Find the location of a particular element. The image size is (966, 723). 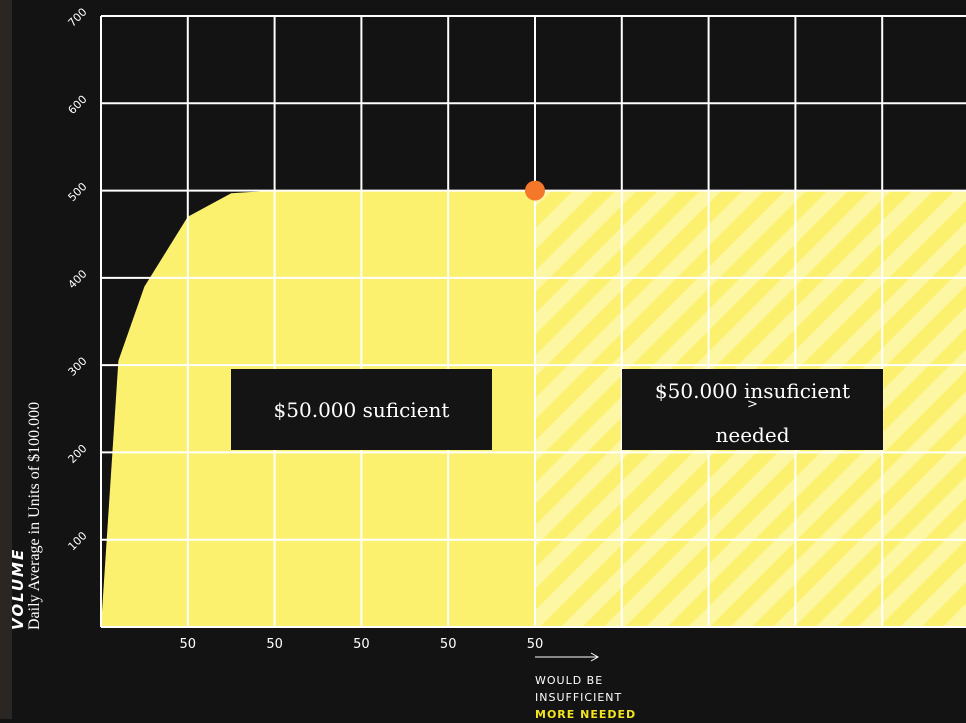

annotation-line-2: INSUFFICIENT is located at coordinates (579, 697).